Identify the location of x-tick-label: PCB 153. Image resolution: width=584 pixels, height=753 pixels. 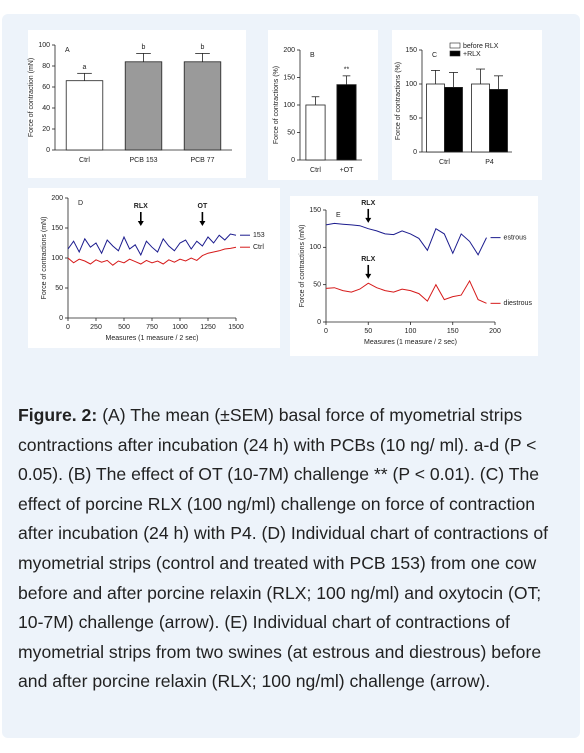
(143, 160).